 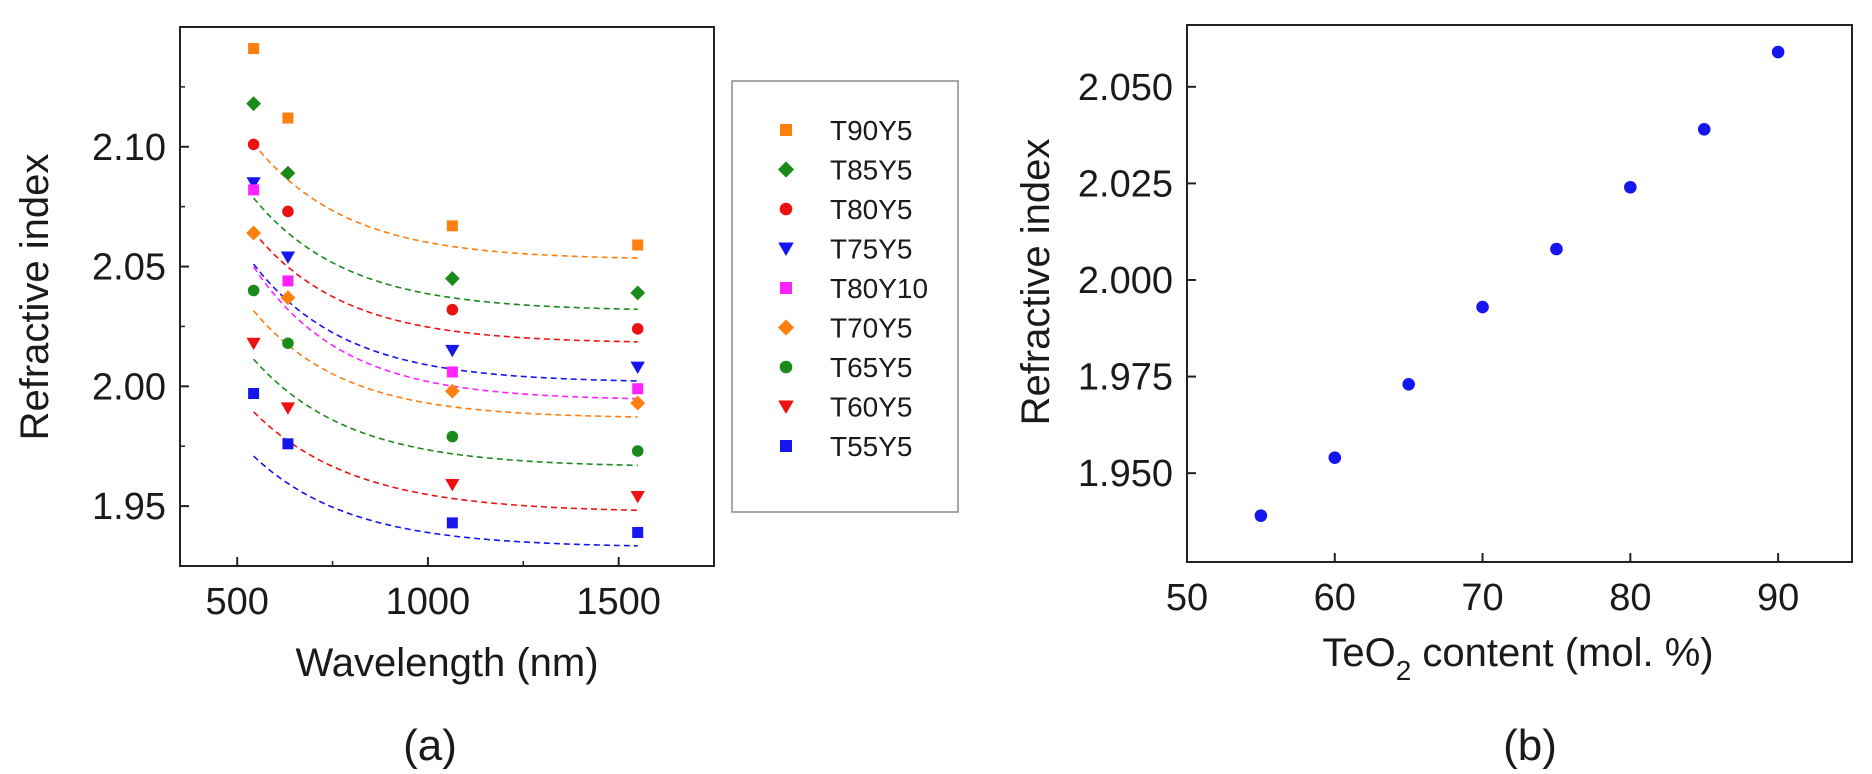 I want to click on panel-b-label: (b), so click(x=1530, y=745).